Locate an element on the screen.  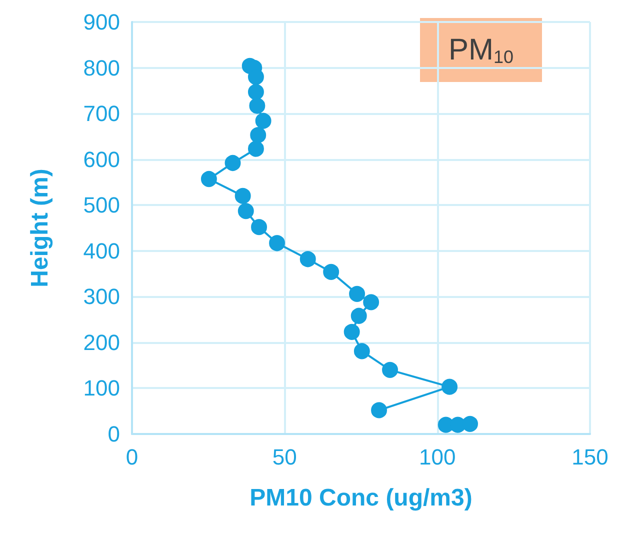
x-tick-label: 150 is located at coordinates (590, 457).